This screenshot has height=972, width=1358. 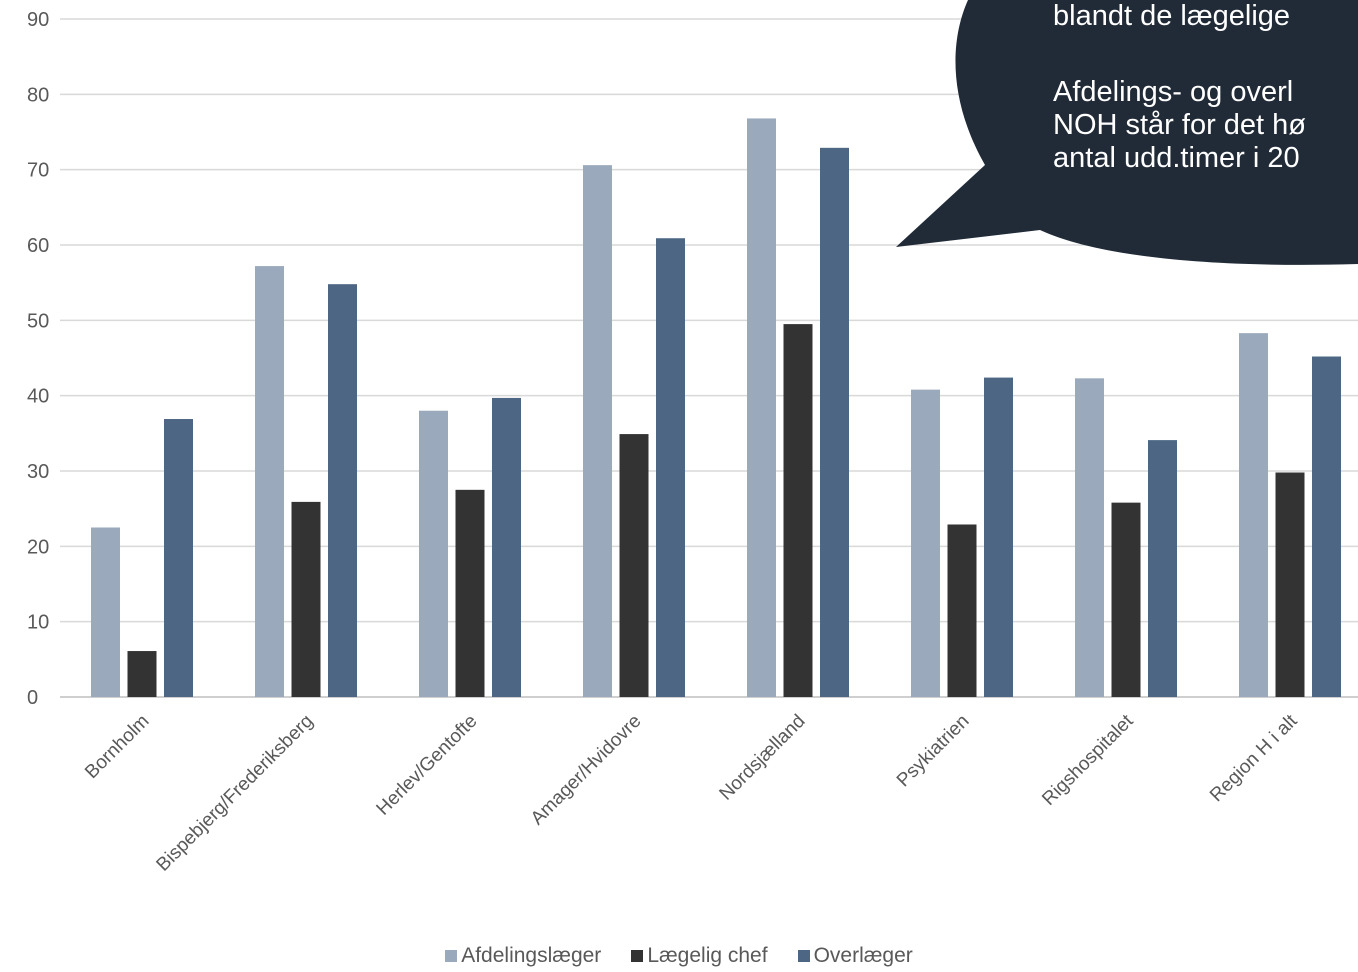 What do you see at coordinates (38, 171) in the screenshot?
I see `y-tick-label: 70` at bounding box center [38, 171].